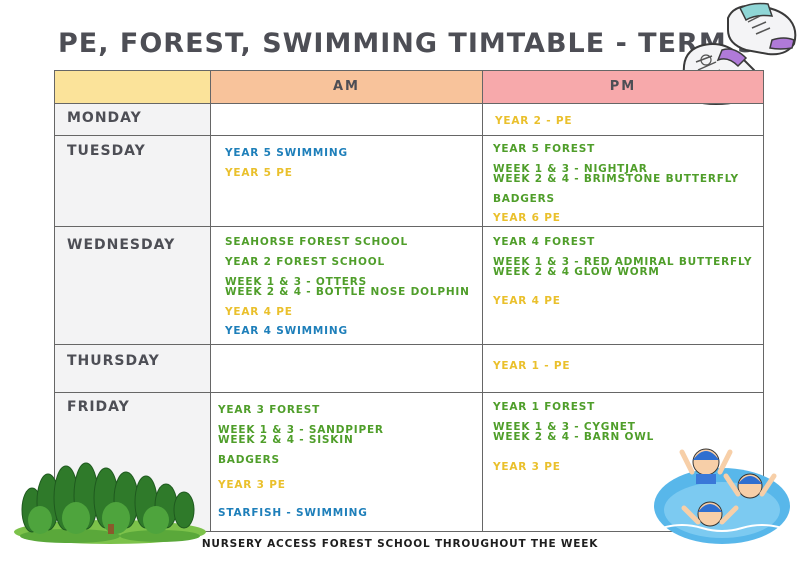  I want to click on cell-thursday-am, so click(347, 369).